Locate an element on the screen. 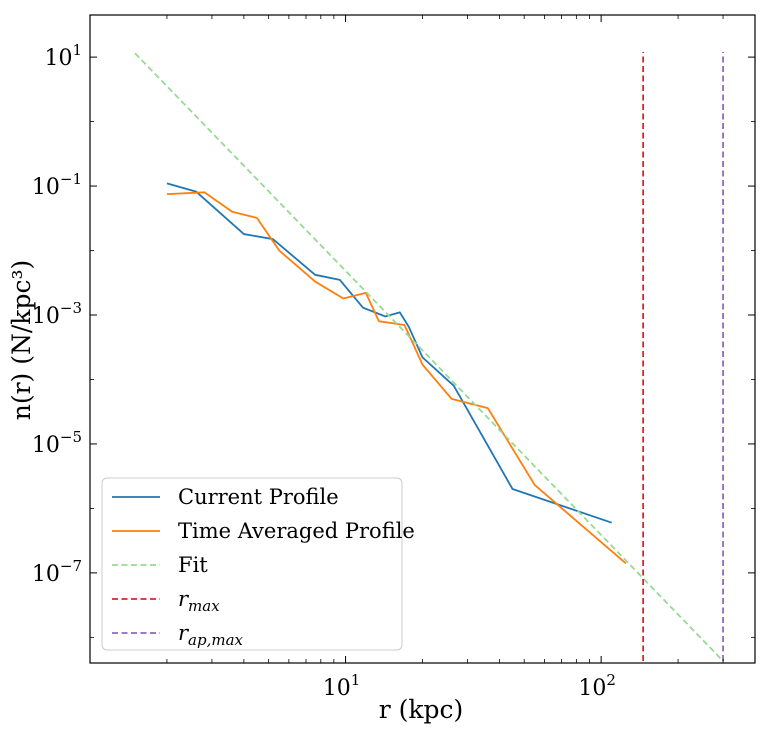  x-tick-label: 10¹ is located at coordinates (342, 686).